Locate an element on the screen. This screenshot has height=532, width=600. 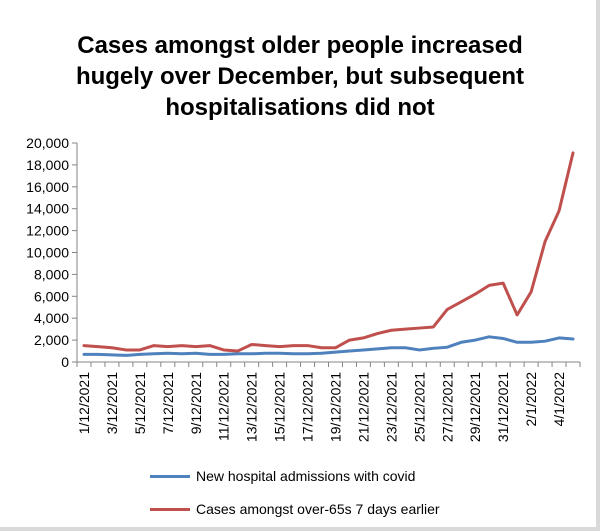
y-tick-label: 10,000 is located at coordinates (47, 253).